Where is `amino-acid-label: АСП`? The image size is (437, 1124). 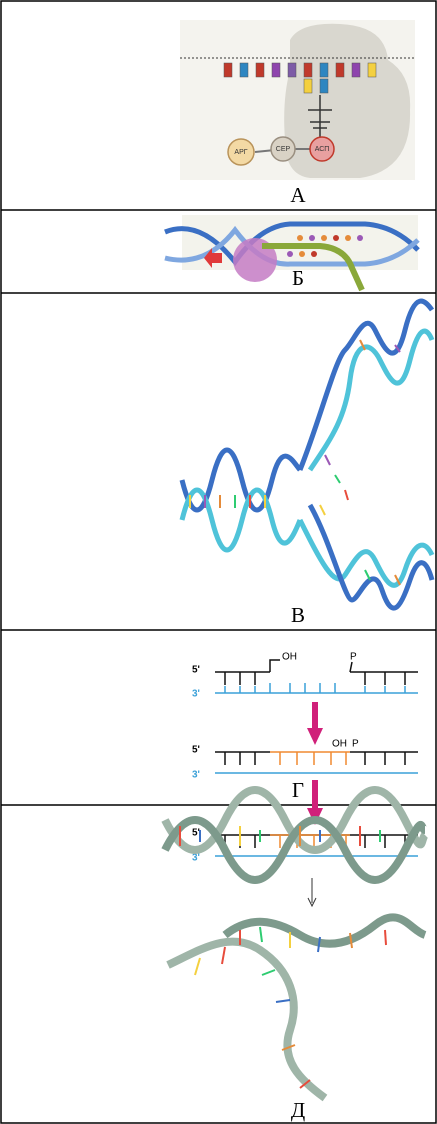
amino-acid-label: АСП is located at coordinates (322, 149).